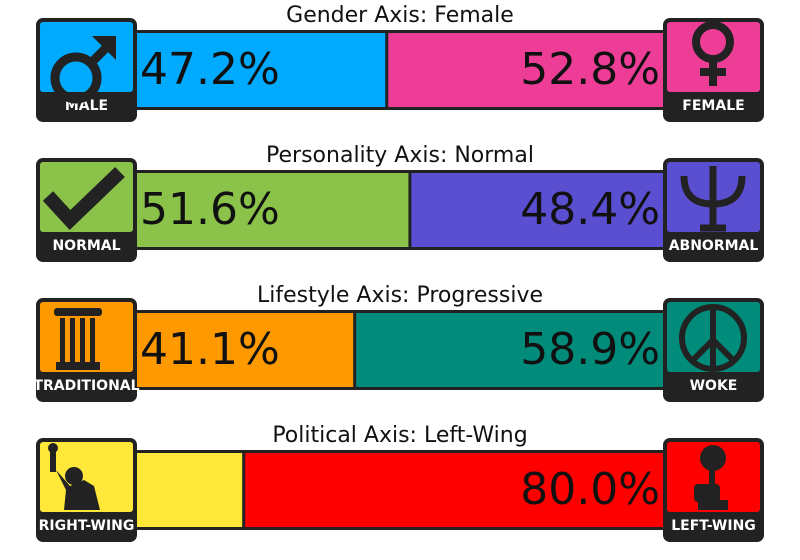  What do you see at coordinates (210, 69) in the screenshot?
I see `left-percent: 47.2%` at bounding box center [210, 69].